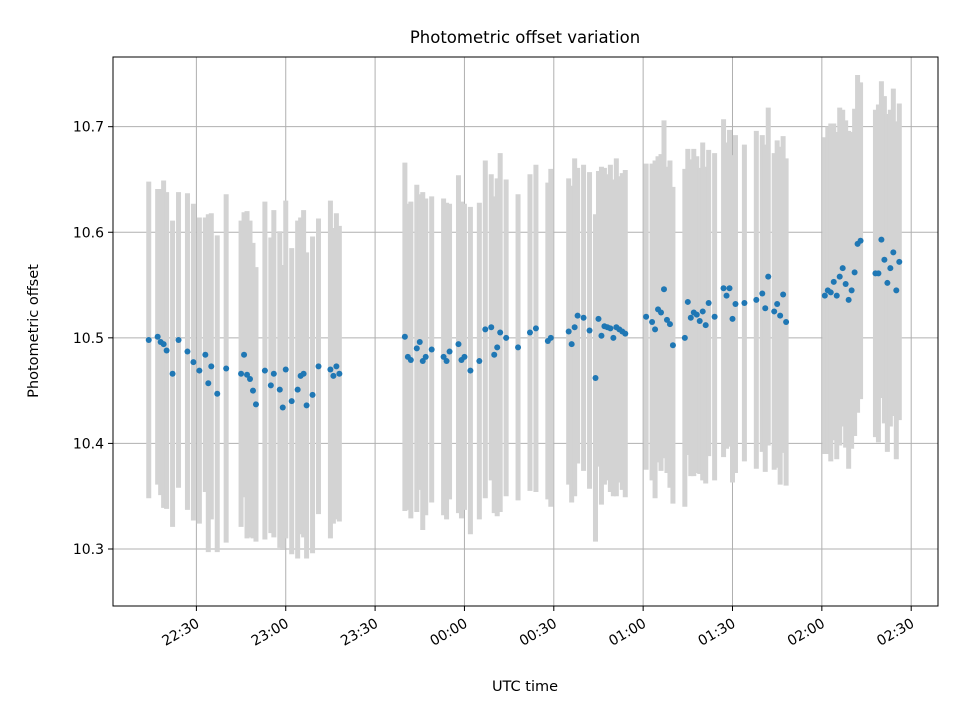  I want to click on y-tick-label: 10.3, so click(88, 550).